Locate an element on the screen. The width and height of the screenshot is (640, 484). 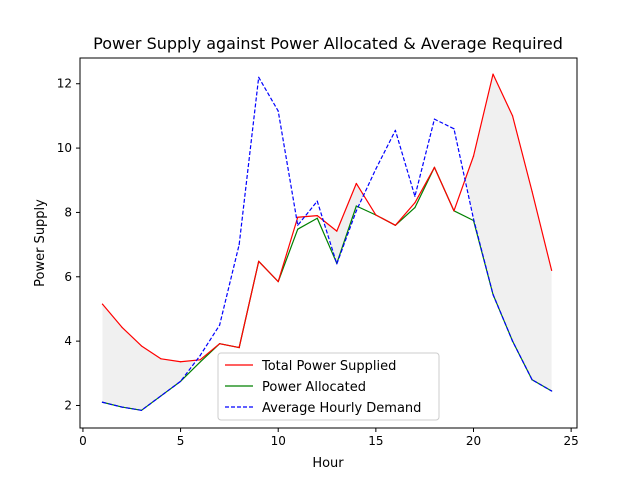
x-tick-label: 10 is located at coordinates (278, 441).